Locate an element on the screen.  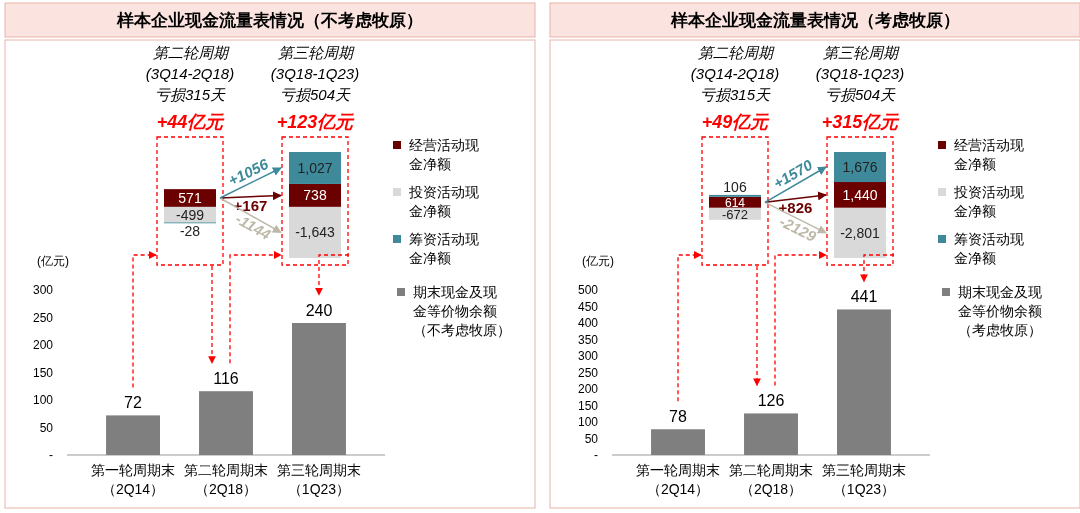
data-label: 106 is located at coordinates (735, 186).